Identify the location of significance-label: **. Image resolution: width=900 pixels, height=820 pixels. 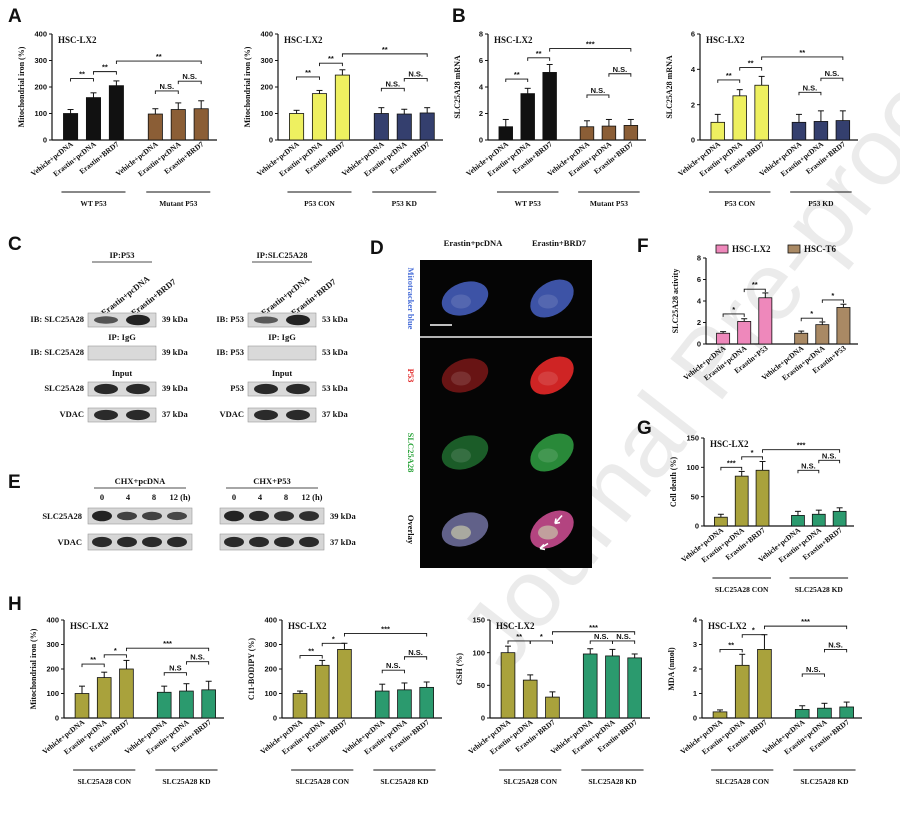
(751, 63).